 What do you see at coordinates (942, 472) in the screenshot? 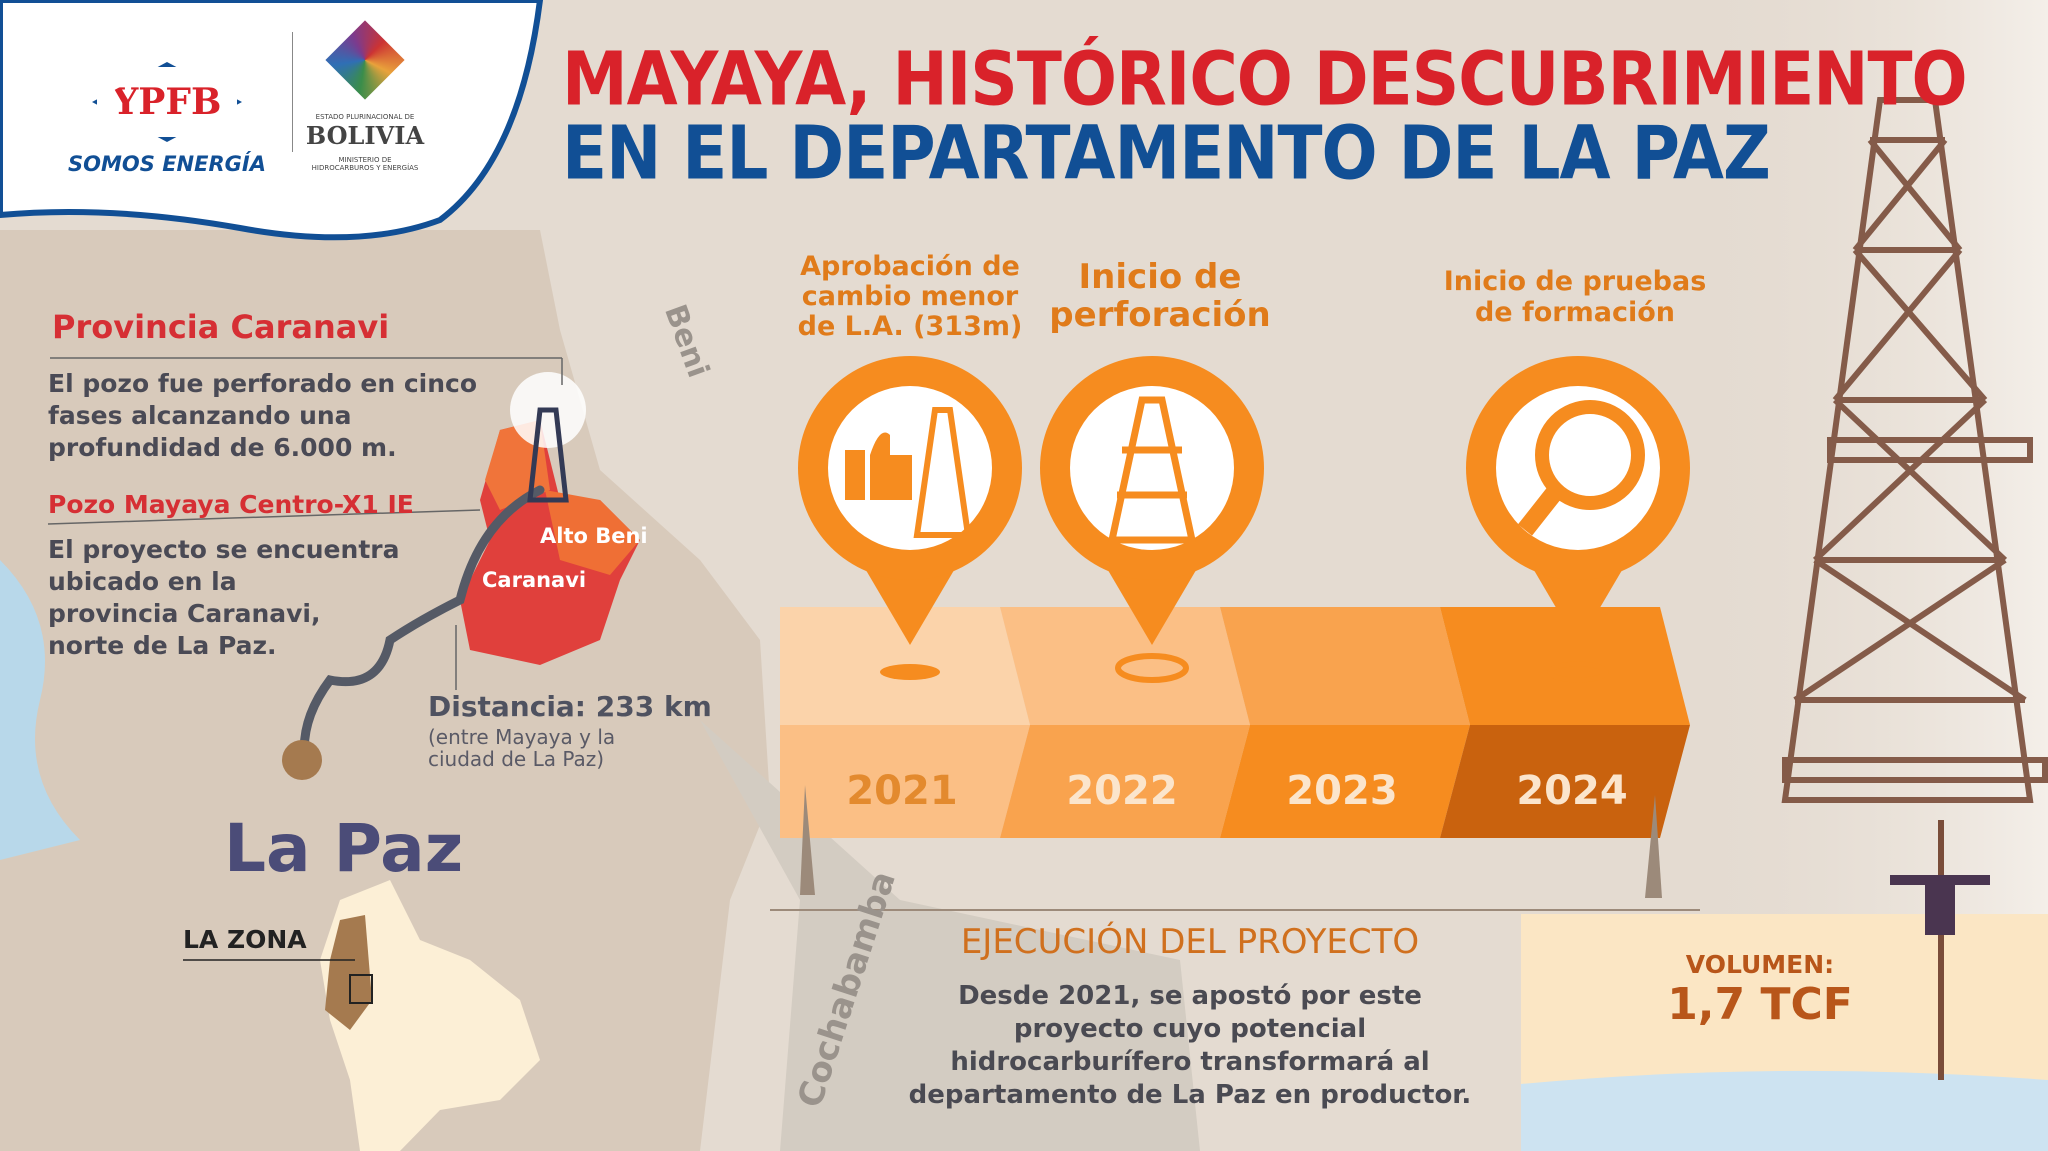
I see `derrick-icon` at bounding box center [942, 472].